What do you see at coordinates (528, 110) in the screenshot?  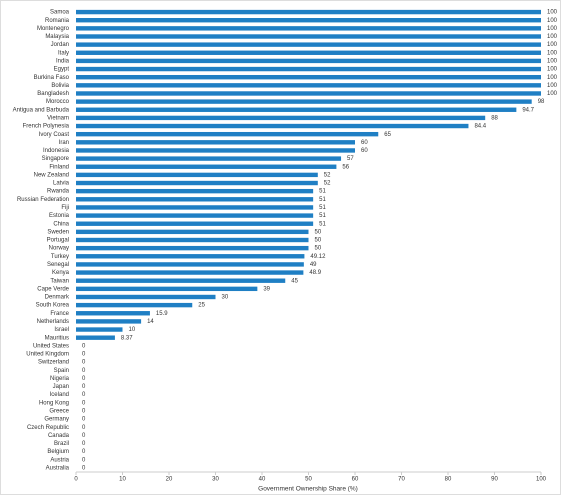 I see `value-label: 94.7` at bounding box center [528, 110].